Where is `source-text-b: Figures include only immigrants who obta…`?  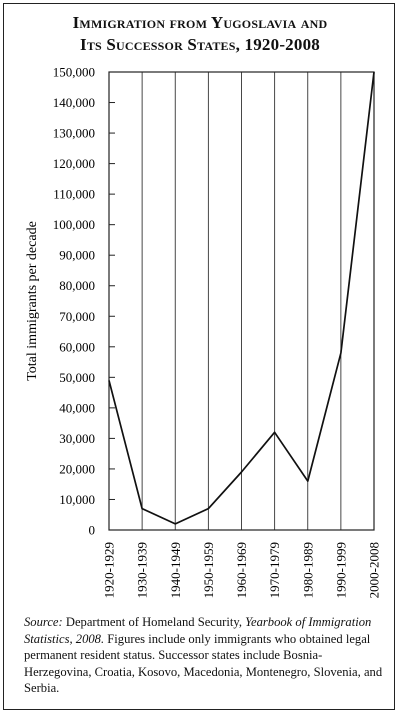
source-text-b: Figures include only immigrants who obta… is located at coordinates (203, 663).